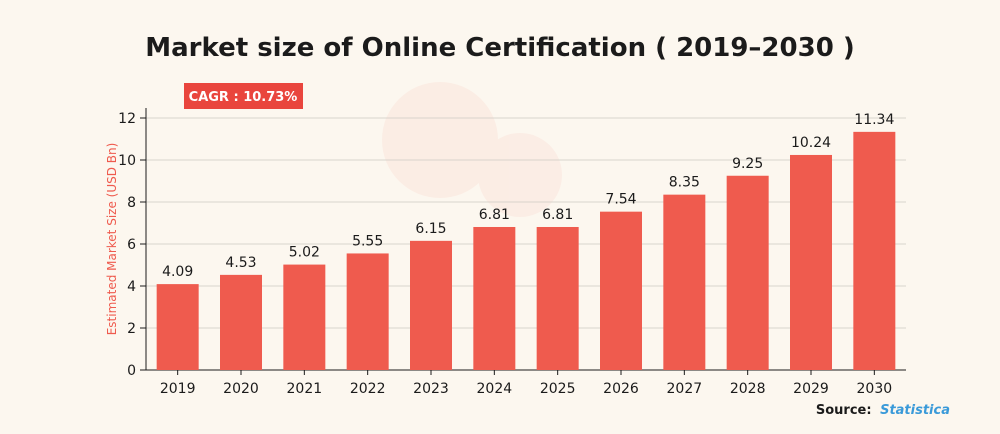  Describe the element at coordinates (431, 389) in the screenshot. I see `x-tick-label-2023: 2023` at that location.